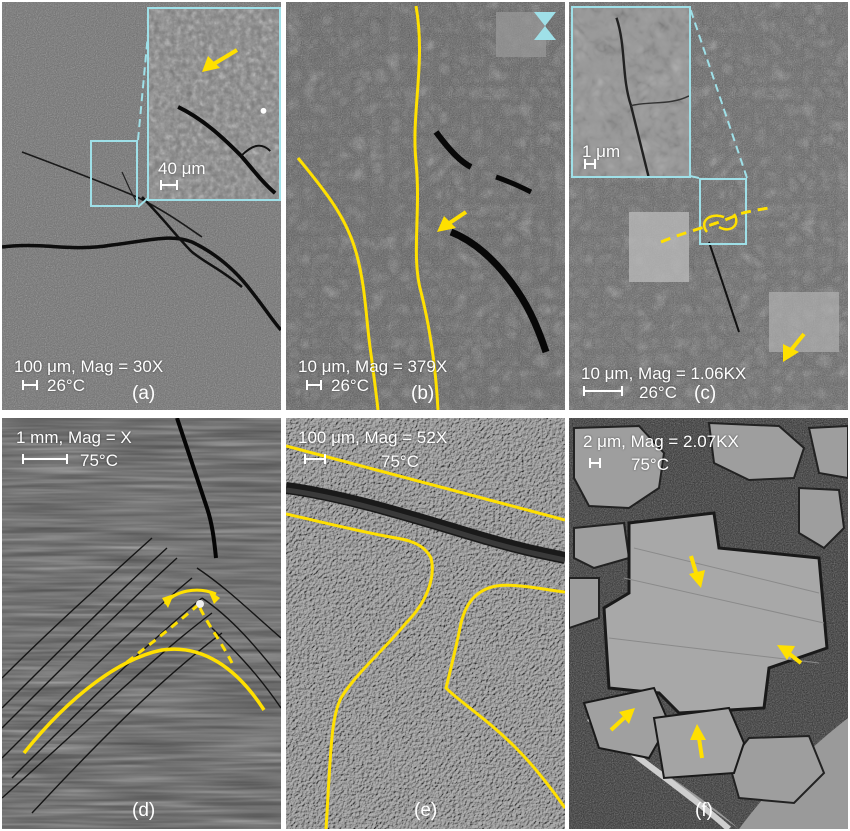 The image size is (850, 831). I want to click on scale-label-a: 100 μm, Mag = 30X, so click(89, 366).